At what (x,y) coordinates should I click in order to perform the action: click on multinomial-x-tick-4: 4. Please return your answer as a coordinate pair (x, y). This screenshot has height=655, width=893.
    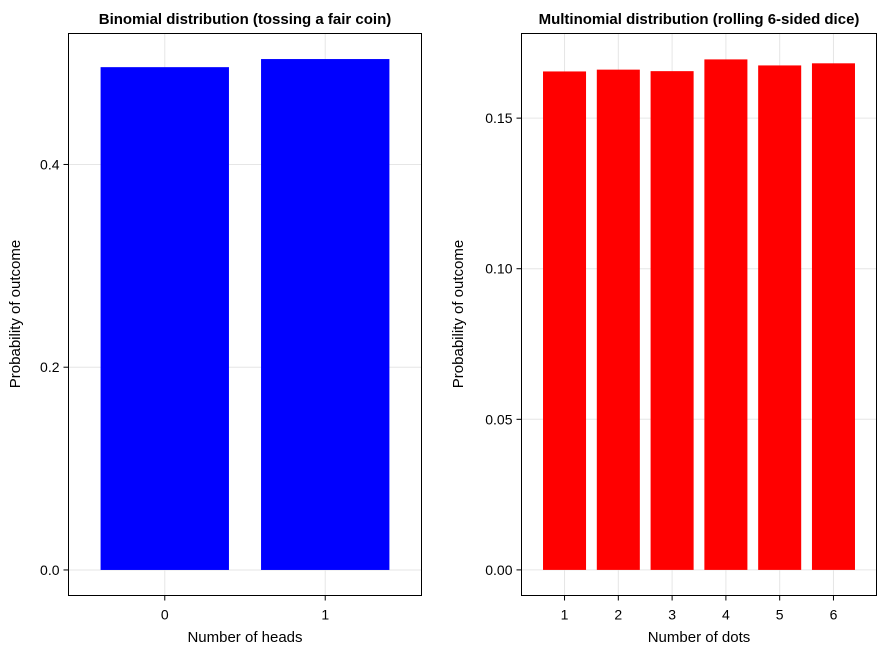
    Looking at the image, I should click on (726, 615).